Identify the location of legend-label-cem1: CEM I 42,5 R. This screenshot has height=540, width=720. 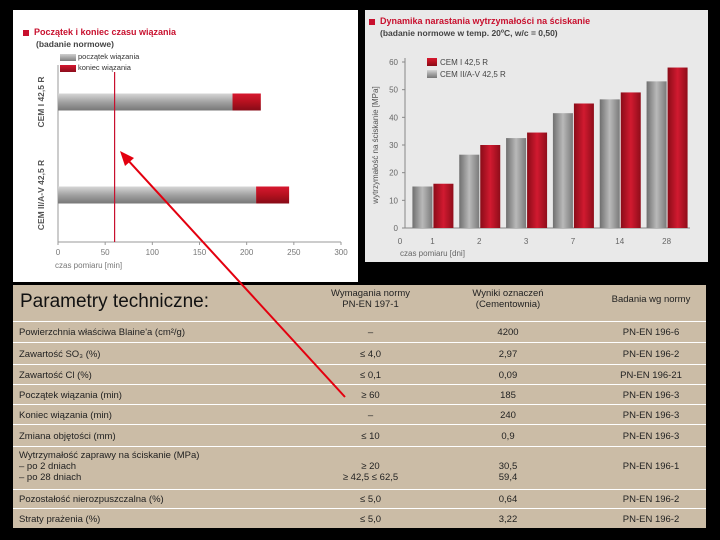
(464, 62).